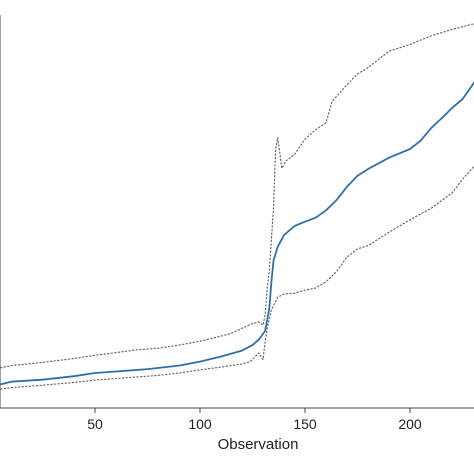 This screenshot has width=474, height=474. I want to click on x-tick-label: 200, so click(410, 424).